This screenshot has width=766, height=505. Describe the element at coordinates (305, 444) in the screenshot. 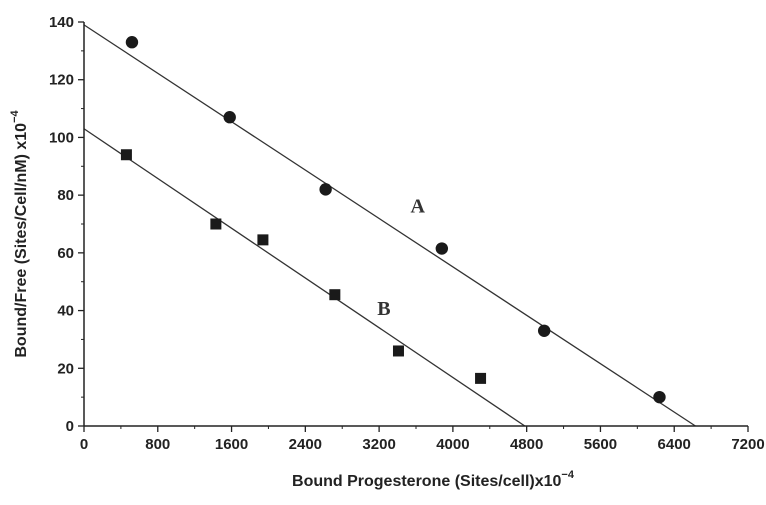

I see `x-tick-label: 2400` at that location.